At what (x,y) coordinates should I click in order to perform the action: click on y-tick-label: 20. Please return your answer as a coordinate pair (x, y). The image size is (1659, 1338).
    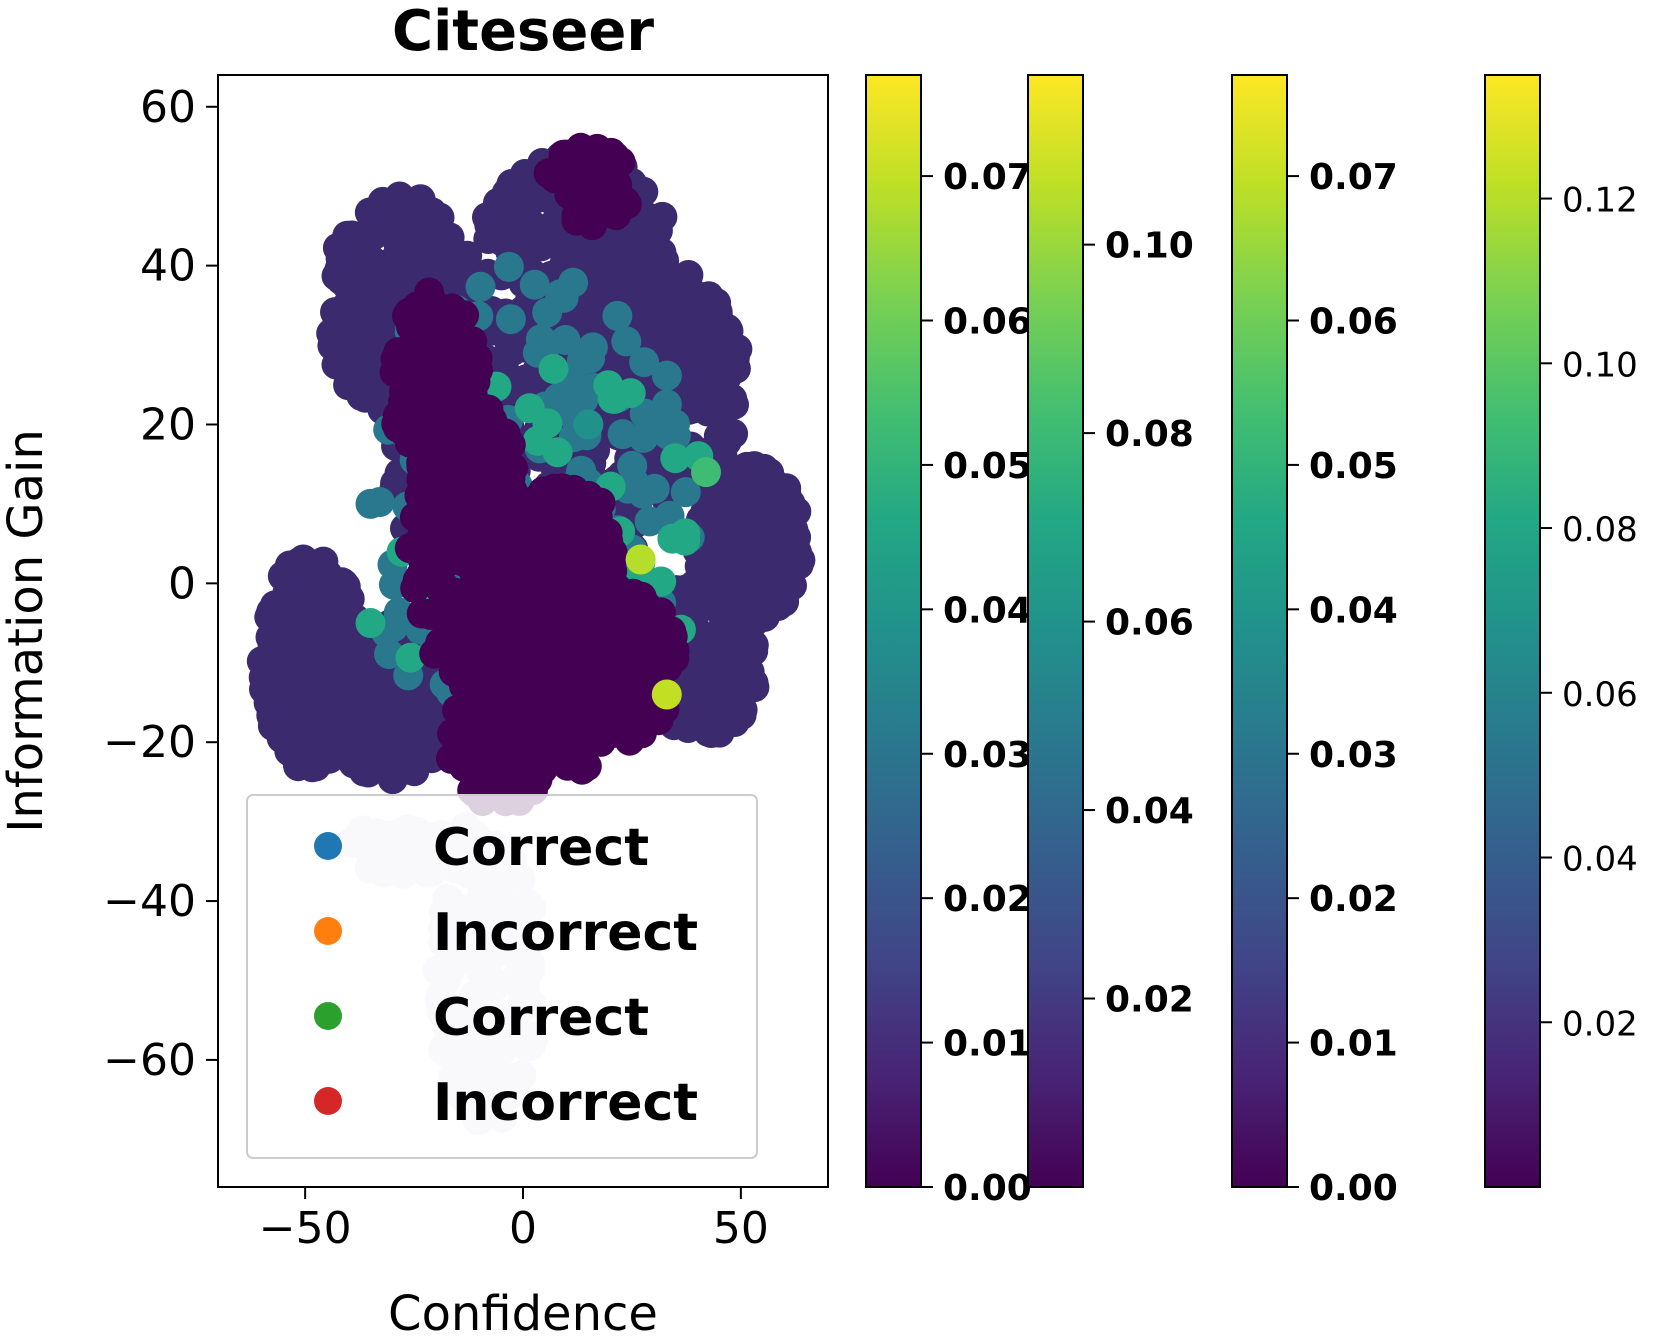
    Looking at the image, I should click on (168, 424).